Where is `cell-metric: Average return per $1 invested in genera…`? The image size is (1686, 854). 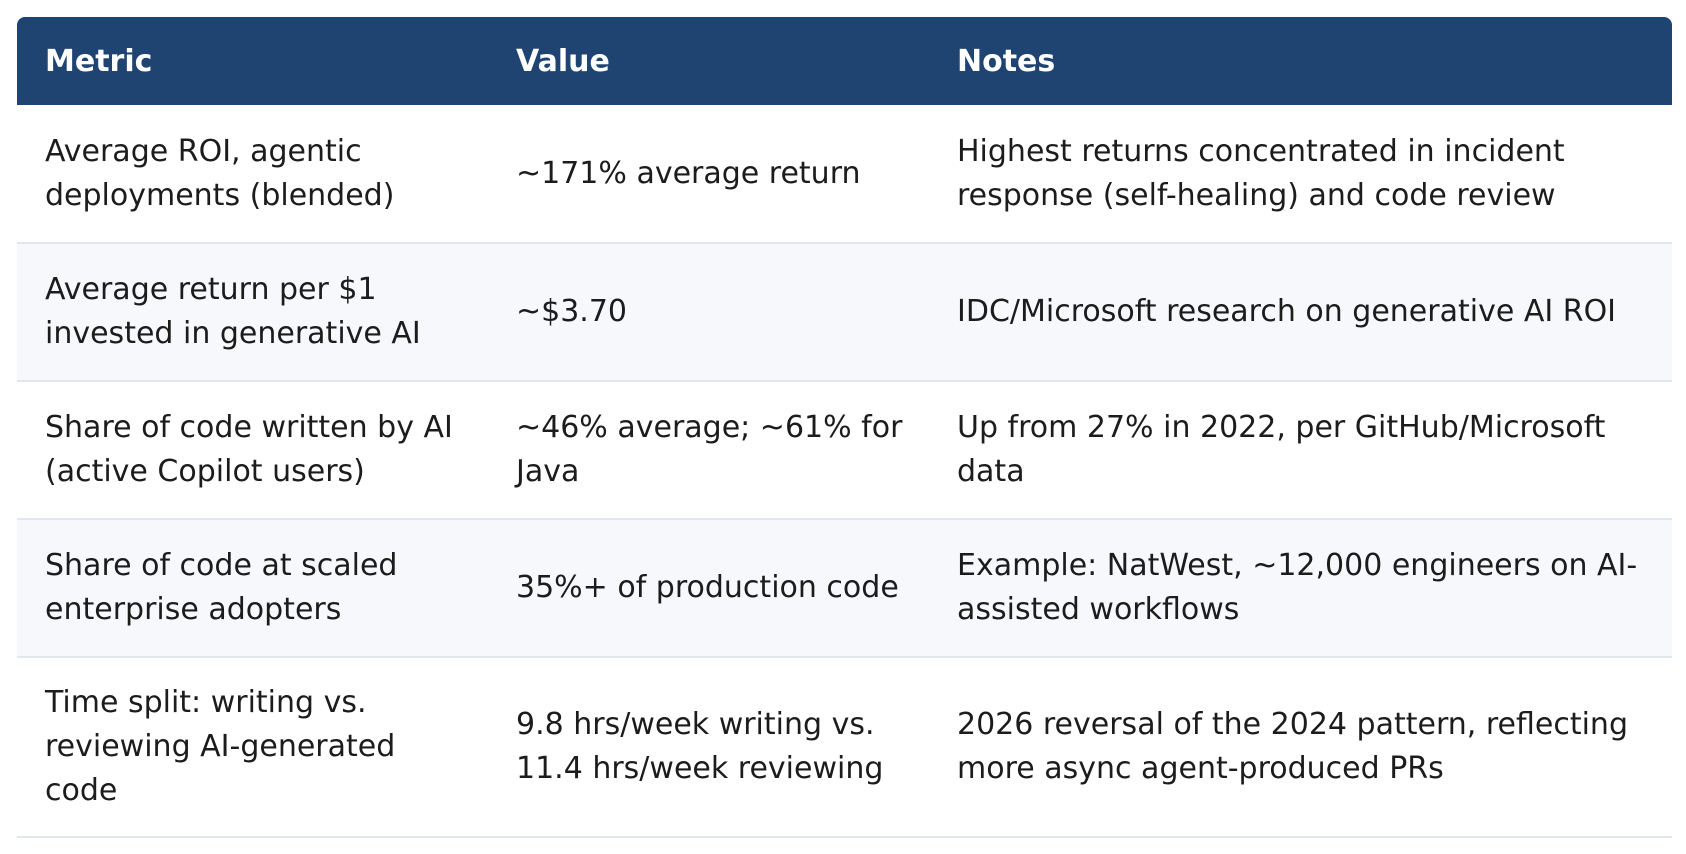 cell-metric: Average return per $1 invested in genera… is located at coordinates (233, 311).